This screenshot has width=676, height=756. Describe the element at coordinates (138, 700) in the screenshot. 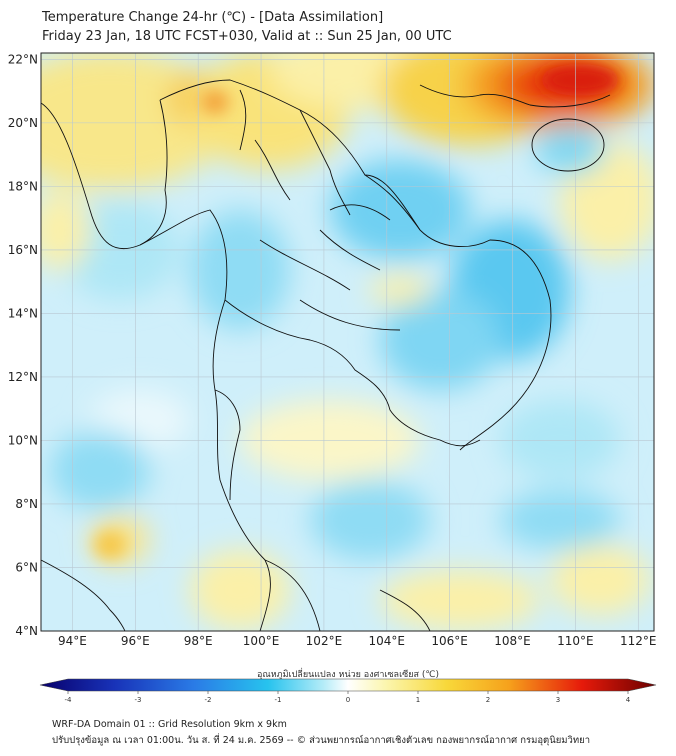

I see `colorbar-tick-label: -3` at that location.